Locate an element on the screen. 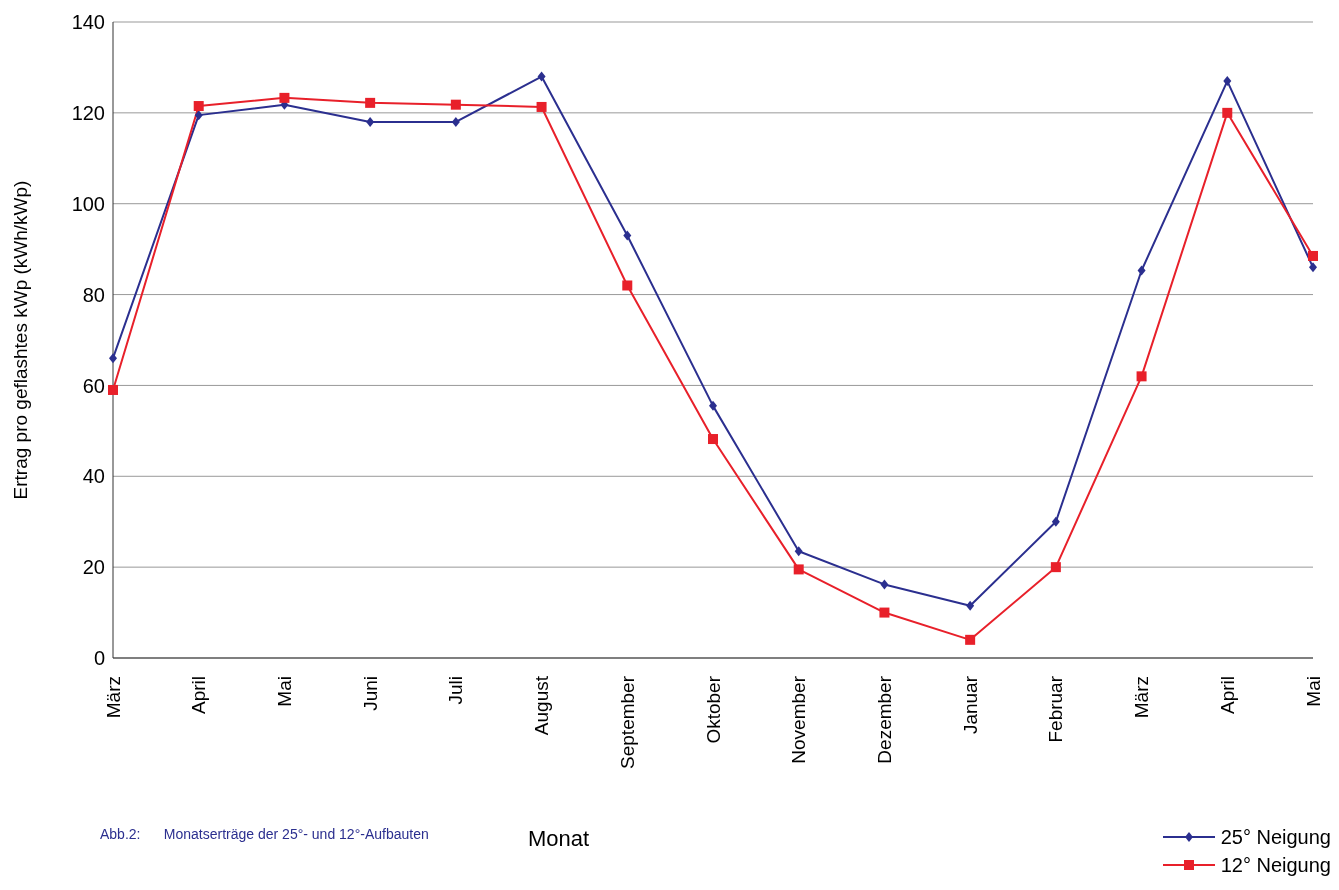 This screenshot has height=890, width=1339. x-tick-label: Juni is located at coordinates (370, 693).